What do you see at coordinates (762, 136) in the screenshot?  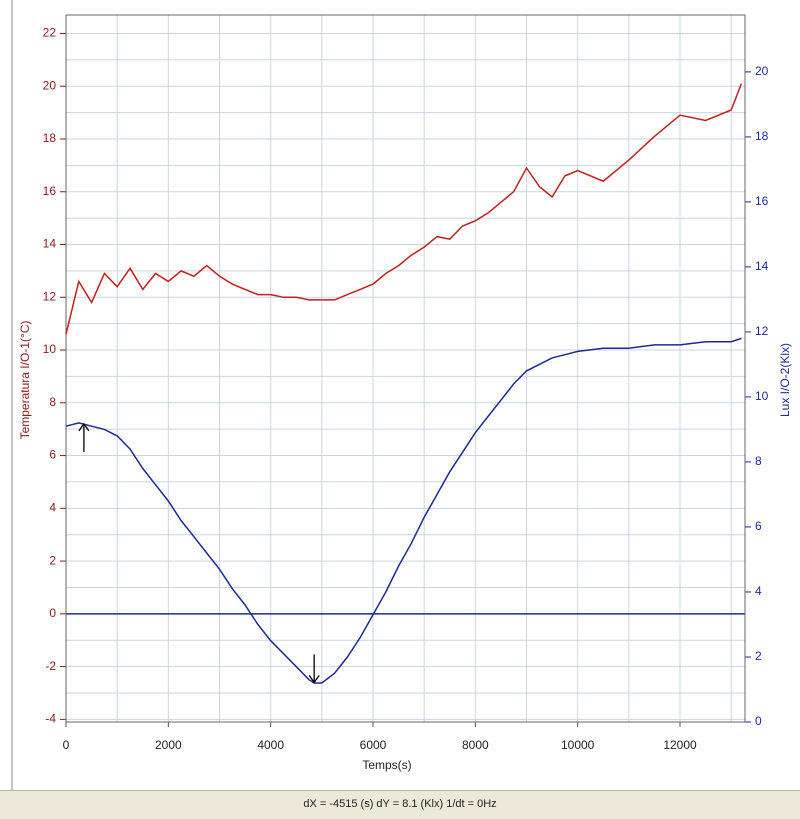 I see `y2-tick-label: 18` at bounding box center [762, 136].